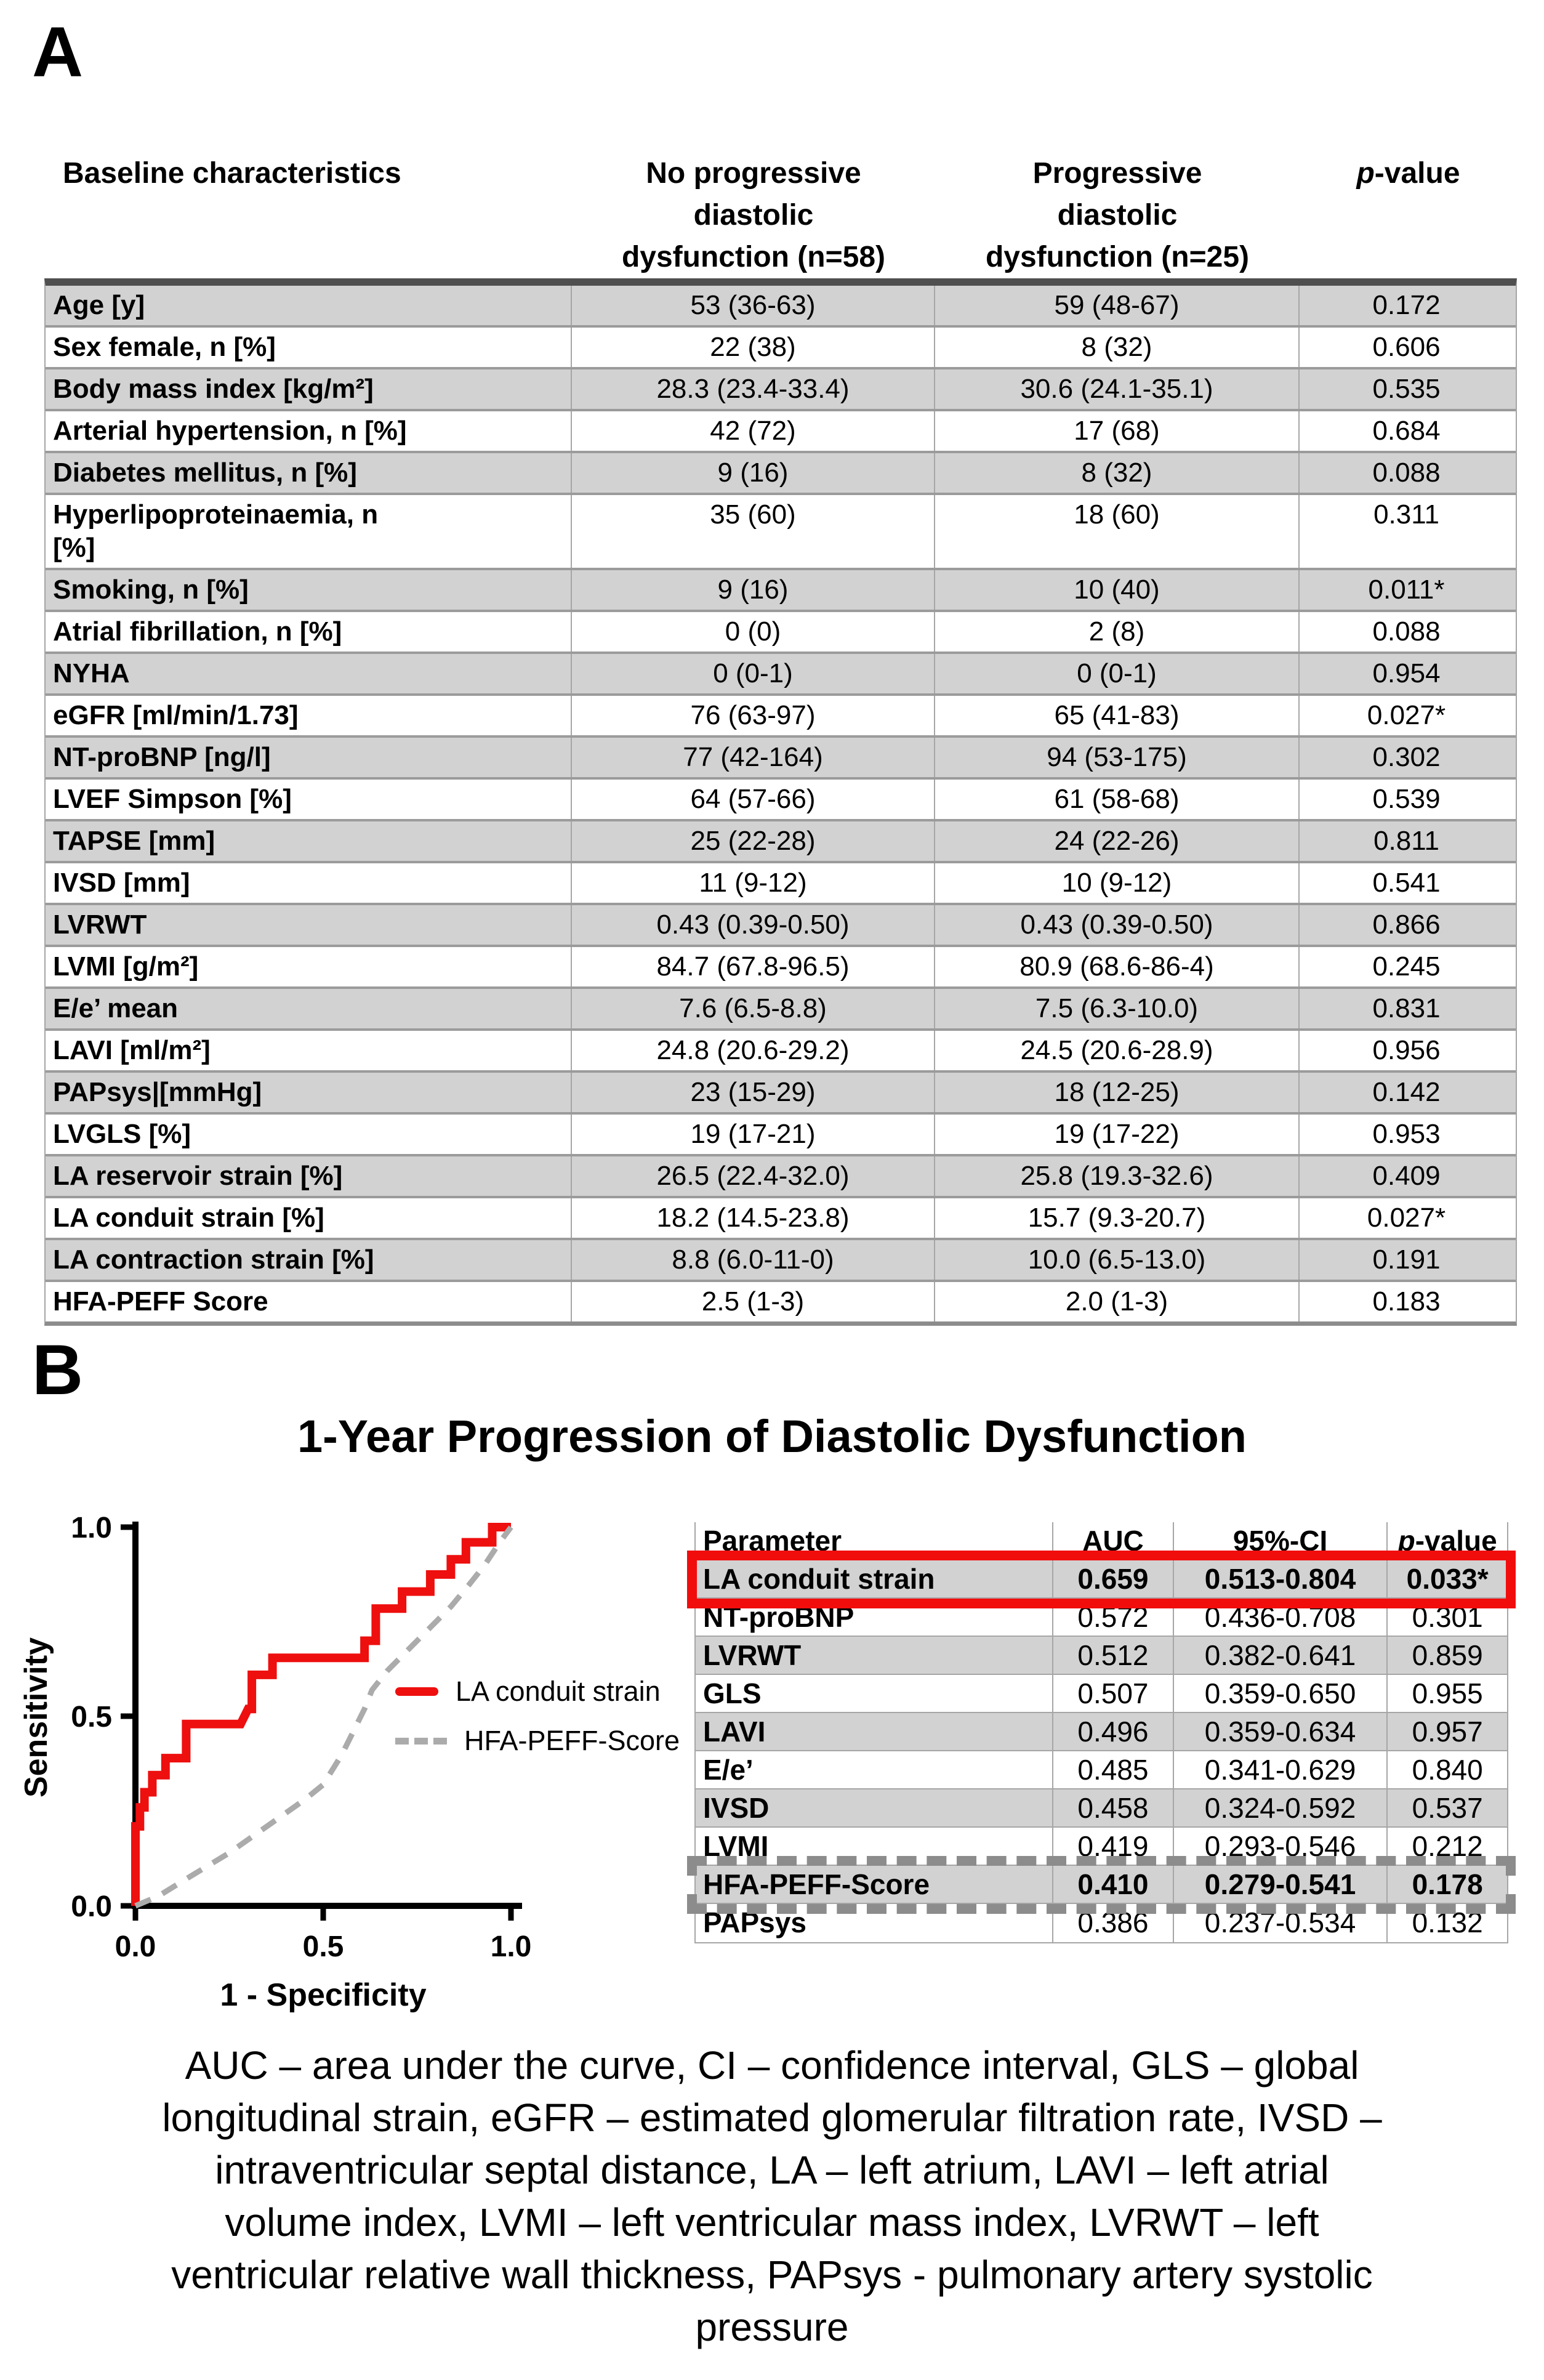 The width and height of the screenshot is (1544, 2380). I want to click on legend-red-line-sample, so click(416, 1691).